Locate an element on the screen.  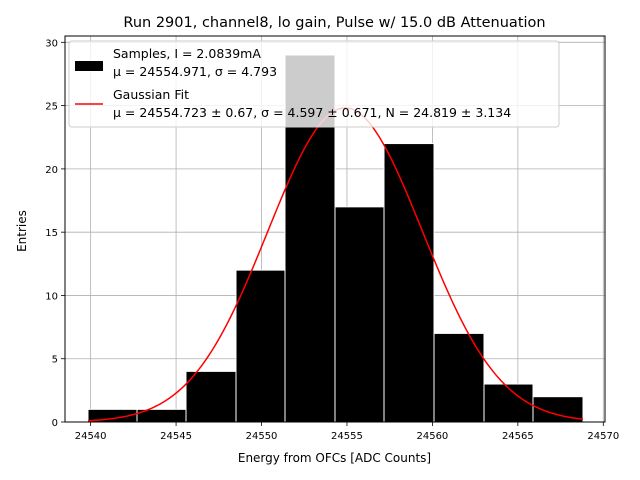
y-tick-label: 5 is located at coordinates (55, 360).